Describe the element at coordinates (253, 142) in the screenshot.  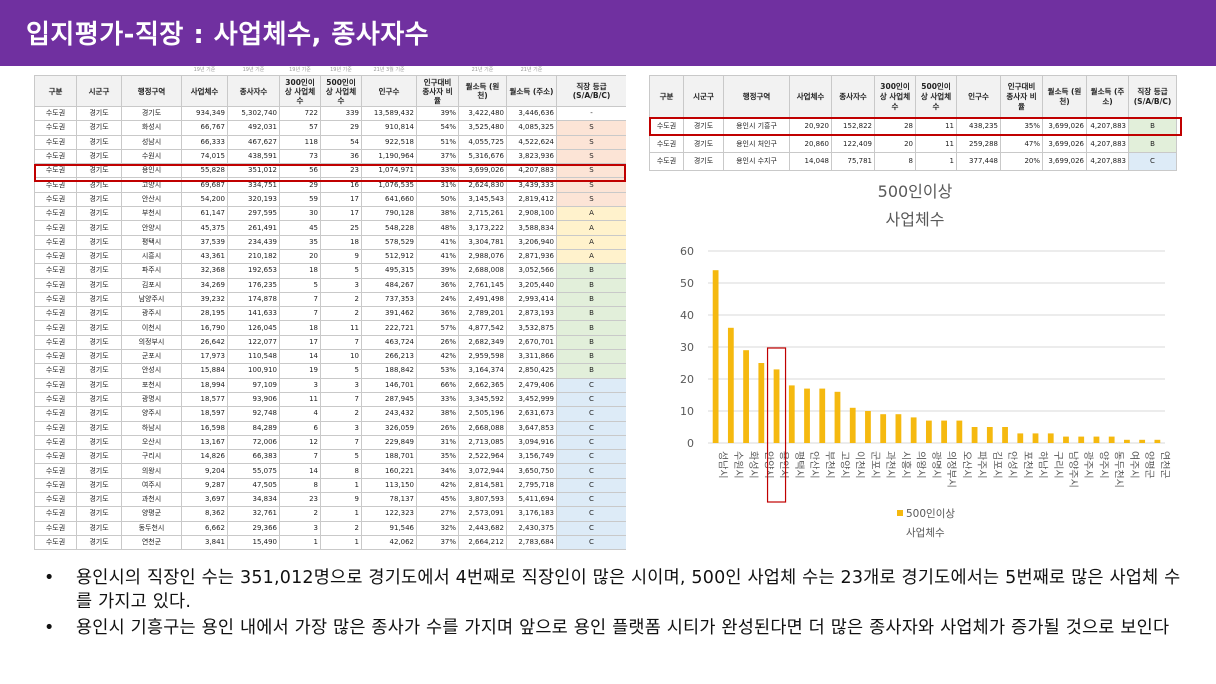
I see `table-cell: 467,627` at that location.